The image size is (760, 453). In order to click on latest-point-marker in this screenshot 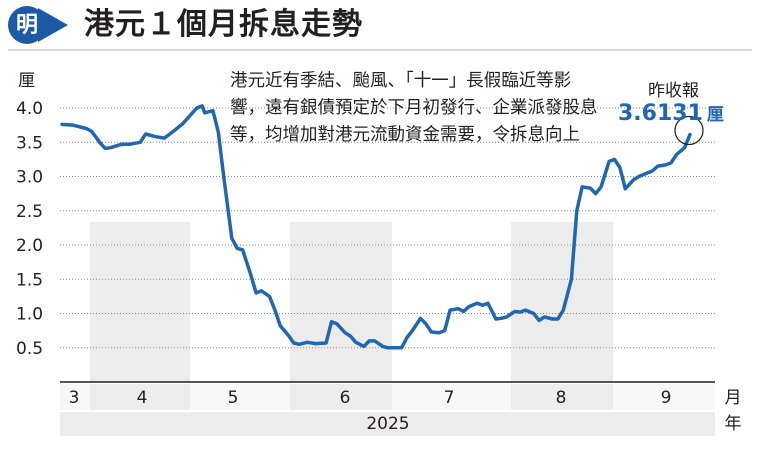, I will do `click(689, 130)`.